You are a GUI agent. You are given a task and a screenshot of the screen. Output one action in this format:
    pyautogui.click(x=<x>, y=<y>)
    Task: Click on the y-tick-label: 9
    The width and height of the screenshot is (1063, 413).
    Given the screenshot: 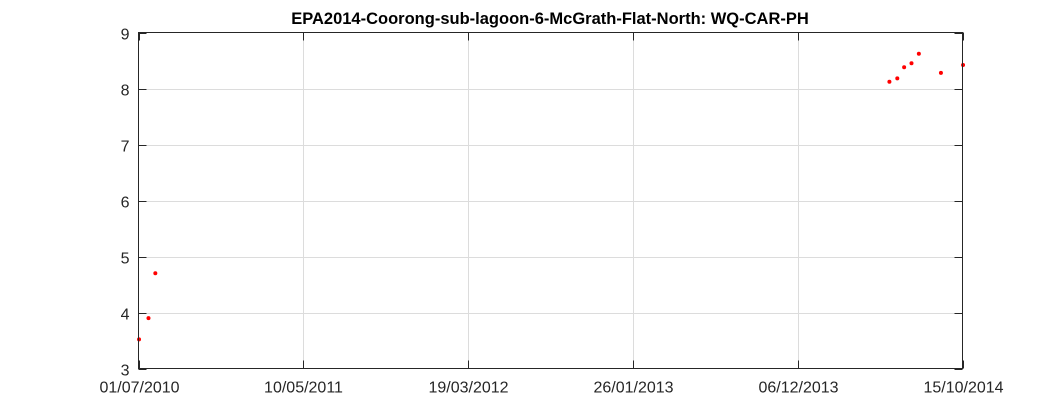 What is the action you would take?
    pyautogui.click(x=125, y=35)
    